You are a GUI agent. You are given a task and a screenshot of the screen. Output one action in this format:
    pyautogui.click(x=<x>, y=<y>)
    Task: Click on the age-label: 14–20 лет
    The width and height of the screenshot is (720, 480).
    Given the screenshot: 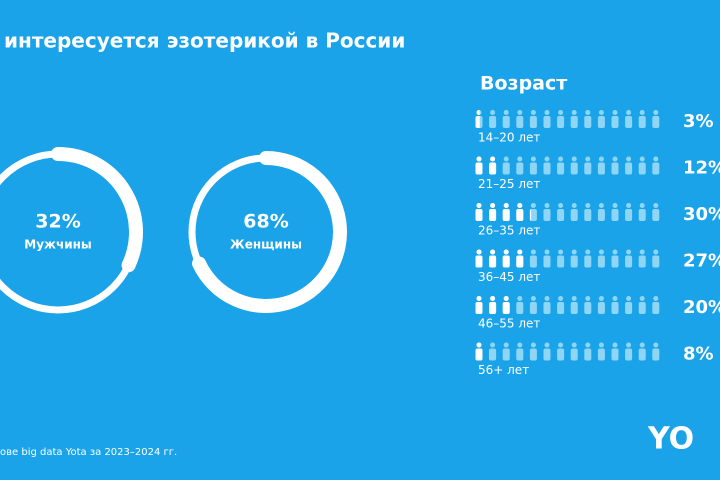 What is the action you would take?
    pyautogui.click(x=509, y=138)
    